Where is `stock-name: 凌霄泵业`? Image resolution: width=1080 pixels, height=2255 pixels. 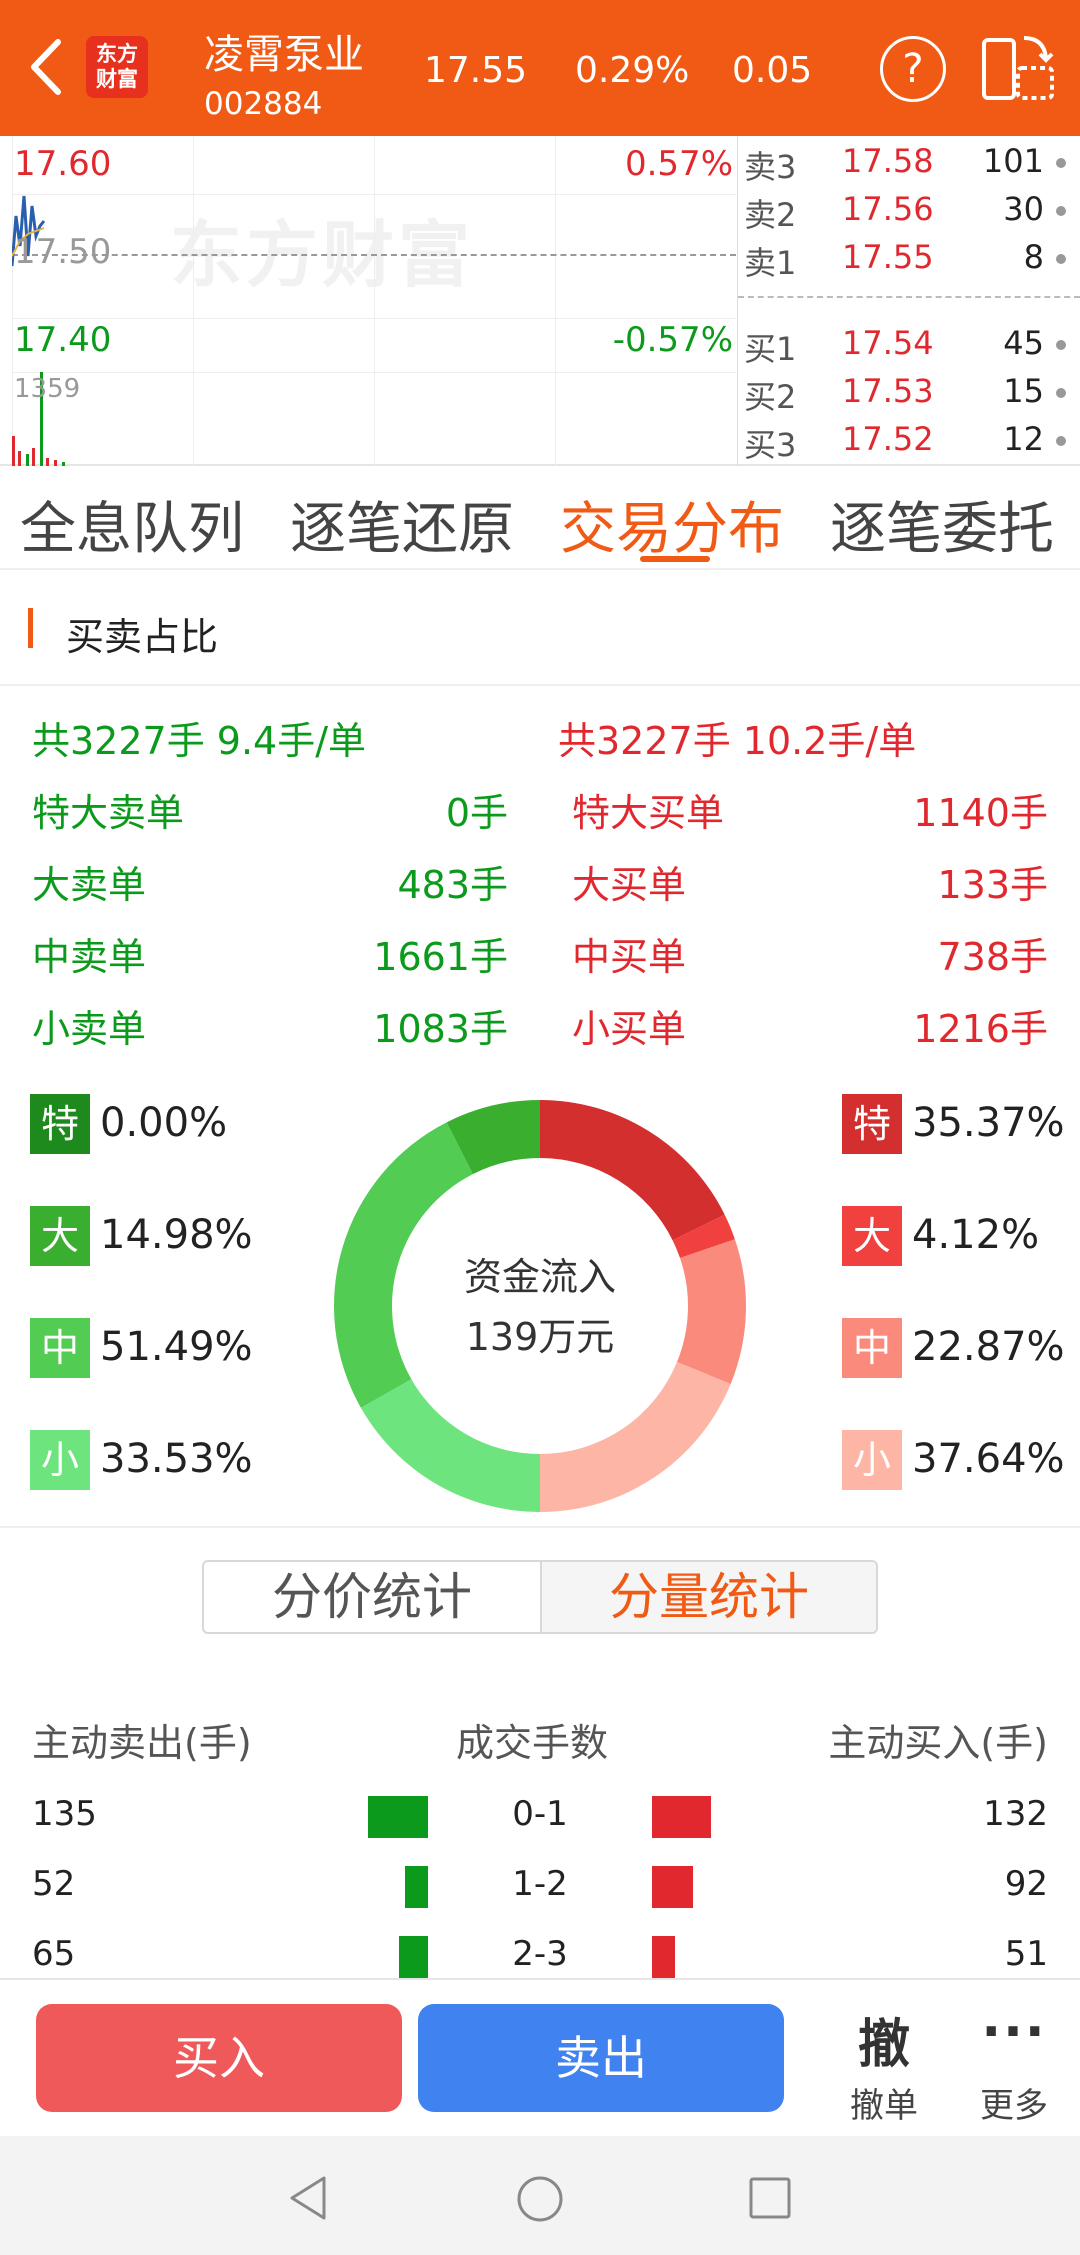 stock-name: 凌霄泵业 is located at coordinates (284, 55).